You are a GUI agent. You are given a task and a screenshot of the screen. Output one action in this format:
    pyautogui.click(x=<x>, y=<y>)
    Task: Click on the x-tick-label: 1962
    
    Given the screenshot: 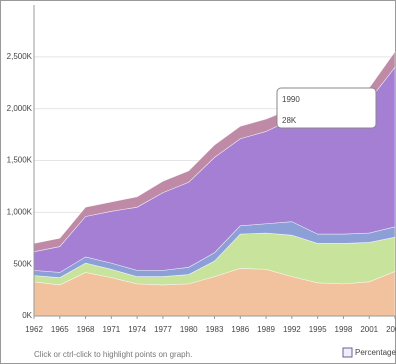 What is the action you would take?
    pyautogui.click(x=34, y=329)
    